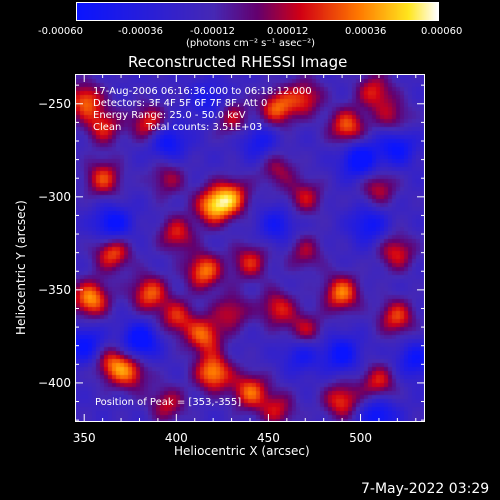 The height and width of the screenshot is (500, 500). I want to click on y-tick-label: −250, so click(54, 104).